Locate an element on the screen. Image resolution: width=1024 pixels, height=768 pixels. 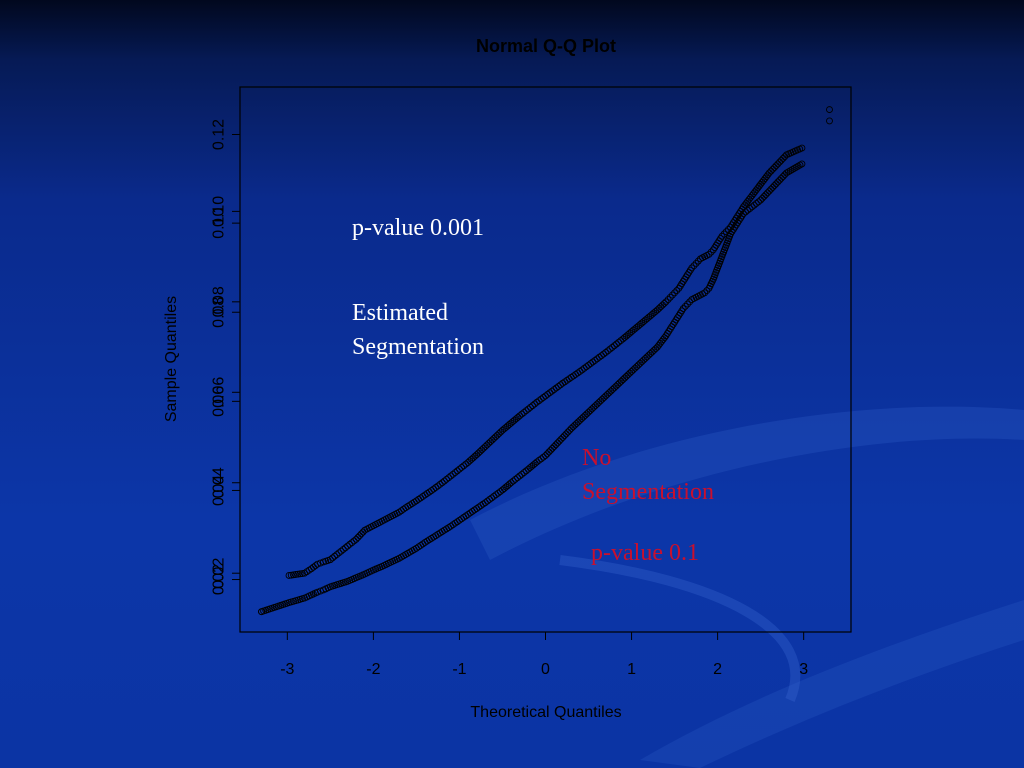
y-tick-label: 0.08 is located at coordinates (219, 301).